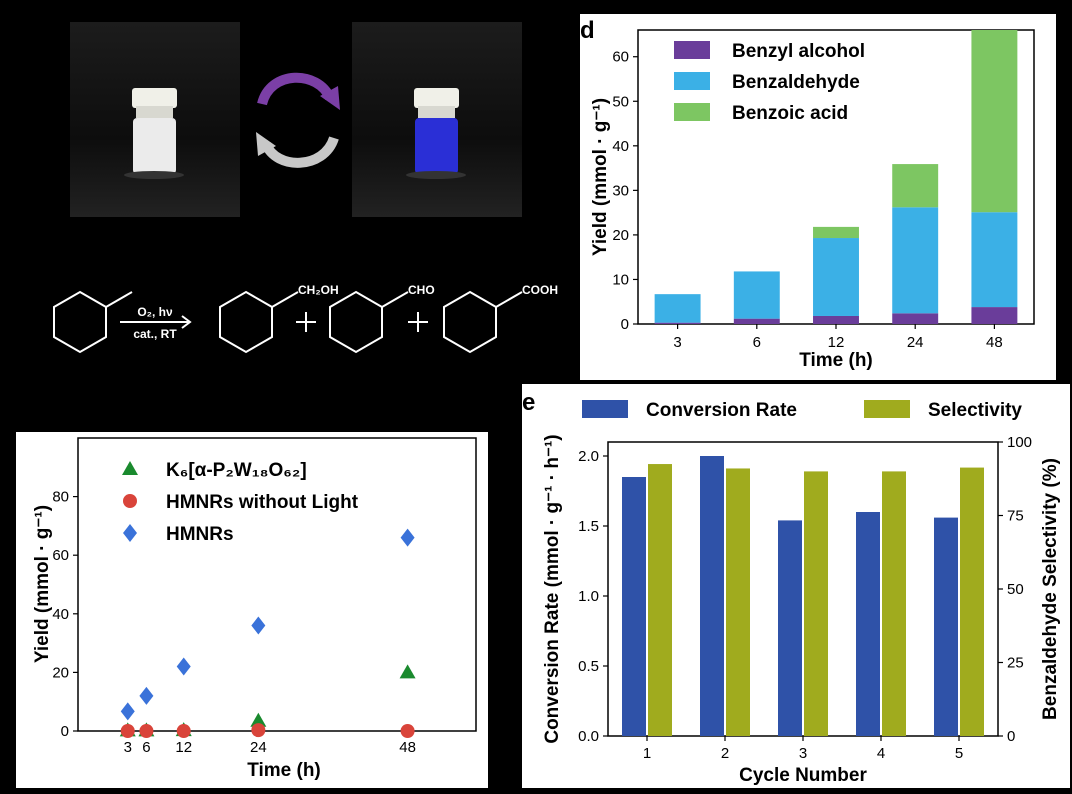 The width and height of the screenshot is (1072, 794). What do you see at coordinates (356, 322) in the screenshot?
I see `benzaldehyde-ring` at bounding box center [356, 322].